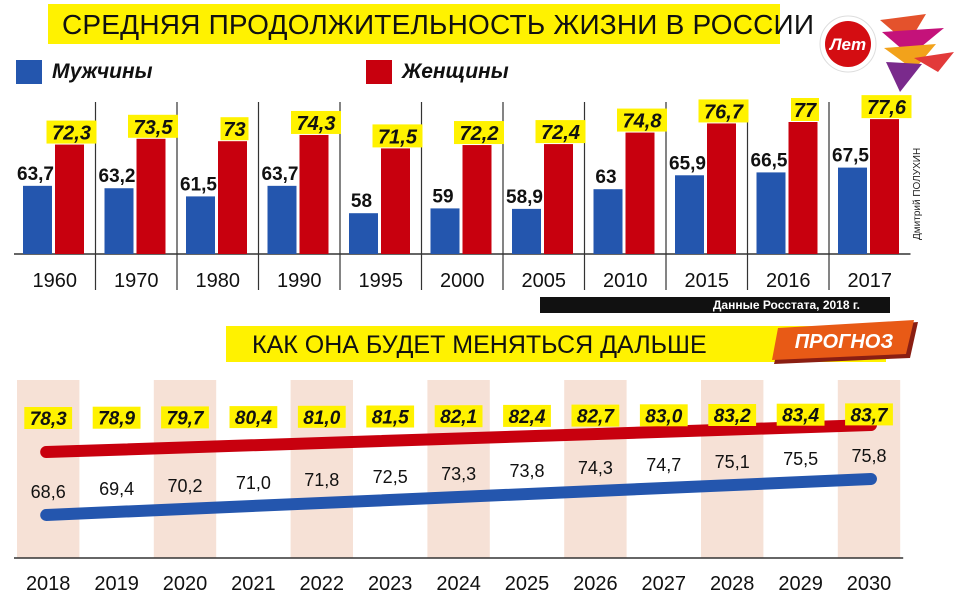  Describe the element at coordinates (379, 72) in the screenshot. I see `legend-women-swatch` at that location.